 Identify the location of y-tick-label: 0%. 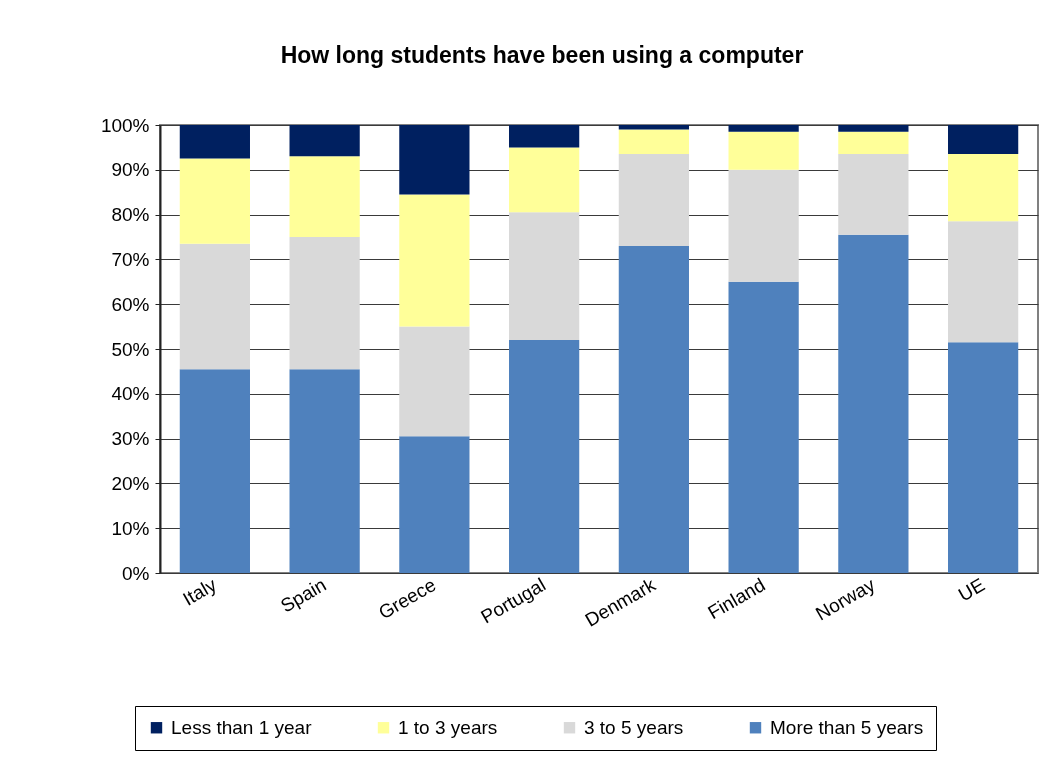
(136, 573).